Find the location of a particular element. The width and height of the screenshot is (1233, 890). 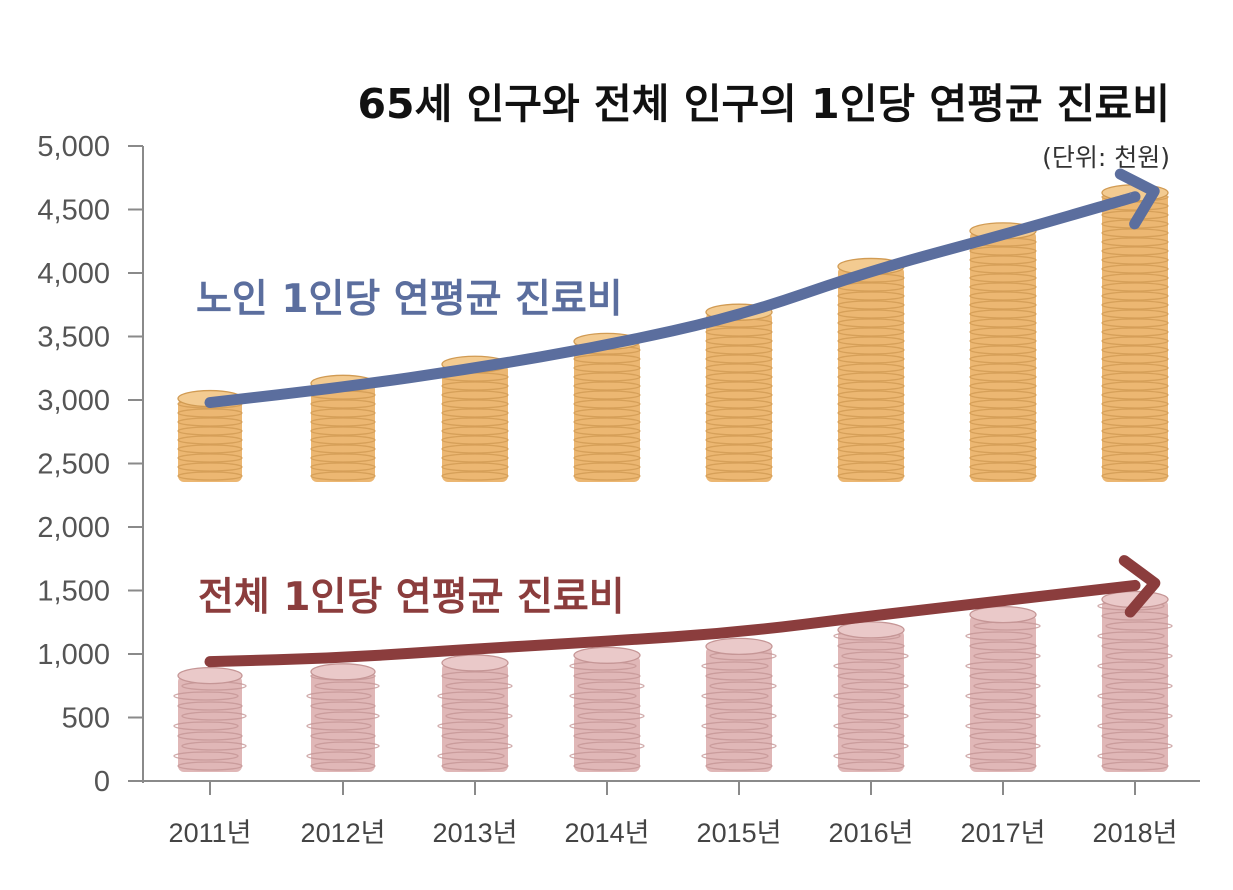

series-label-total: 전체 1인당 연평균 진료비 is located at coordinates (411, 597).